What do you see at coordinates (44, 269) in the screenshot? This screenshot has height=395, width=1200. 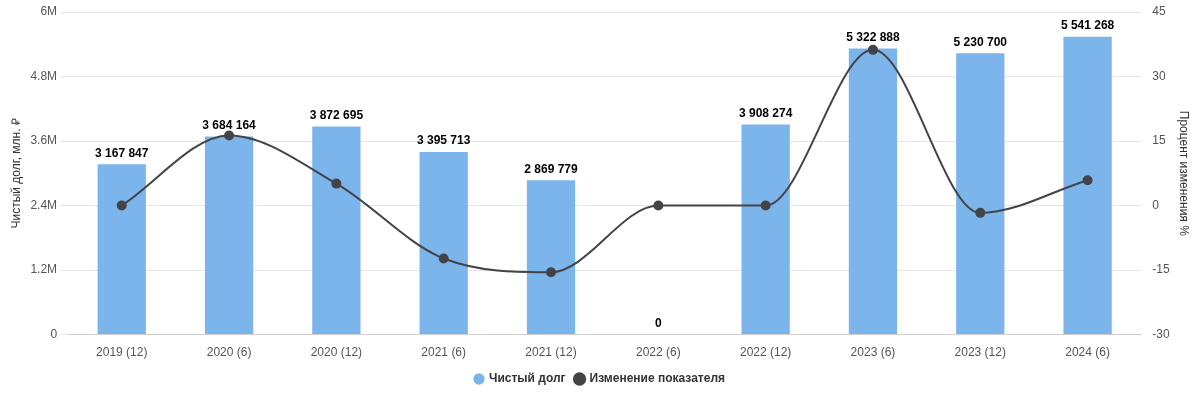 I see `y-tick-label: 1.2M` at bounding box center [44, 269].